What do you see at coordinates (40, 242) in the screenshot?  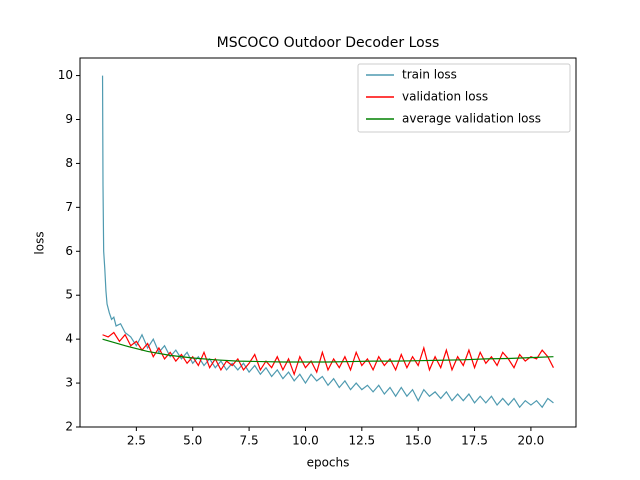 I see `y-axis-label: loss` at bounding box center [40, 242].